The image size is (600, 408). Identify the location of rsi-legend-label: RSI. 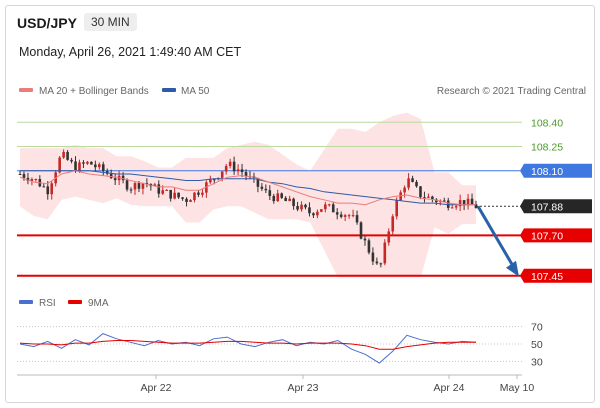
(47, 303).